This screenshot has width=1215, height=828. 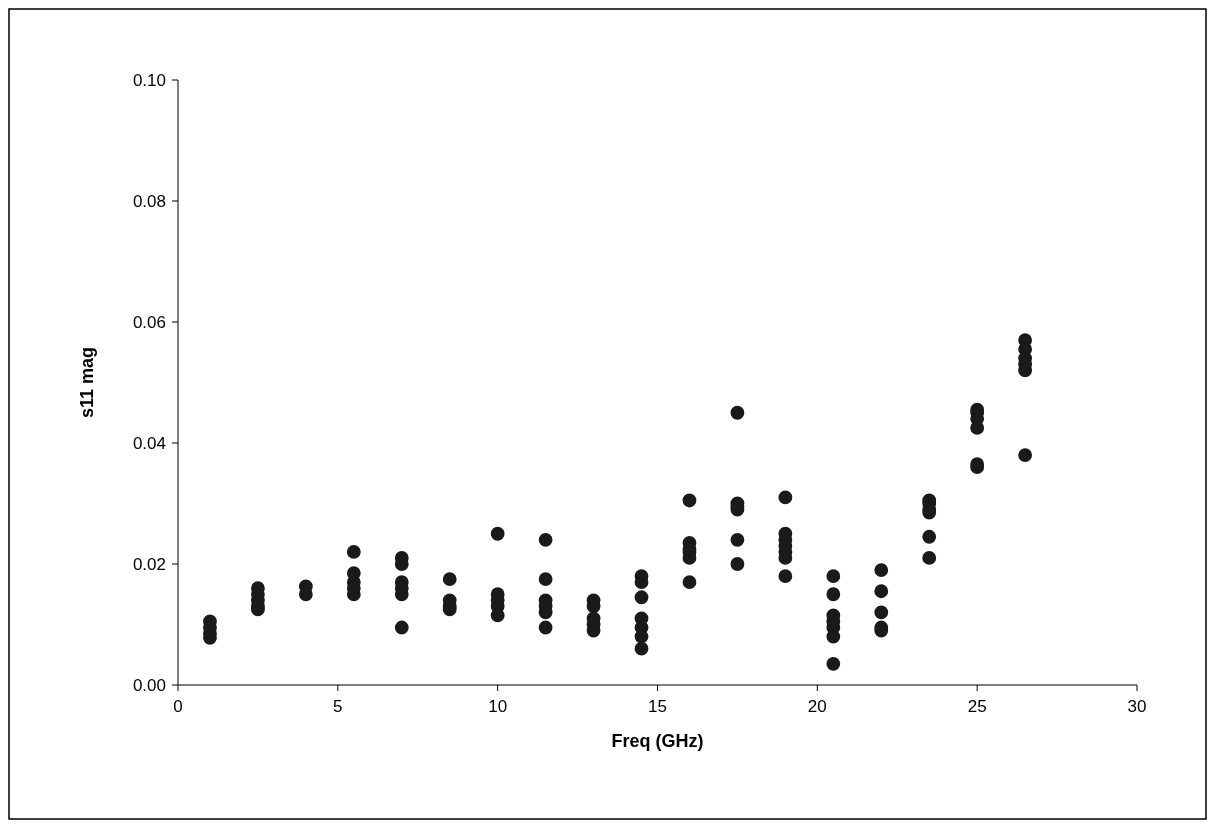 What do you see at coordinates (1137, 706) in the screenshot?
I see `x-tick-label: 30` at bounding box center [1137, 706].